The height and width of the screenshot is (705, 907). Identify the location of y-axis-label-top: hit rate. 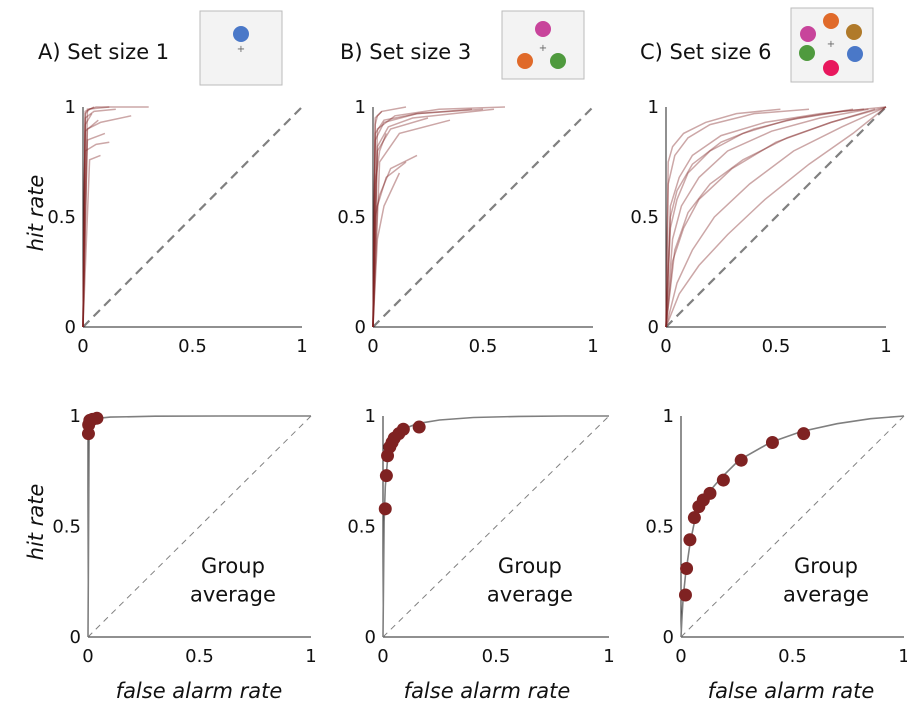
(36, 213).